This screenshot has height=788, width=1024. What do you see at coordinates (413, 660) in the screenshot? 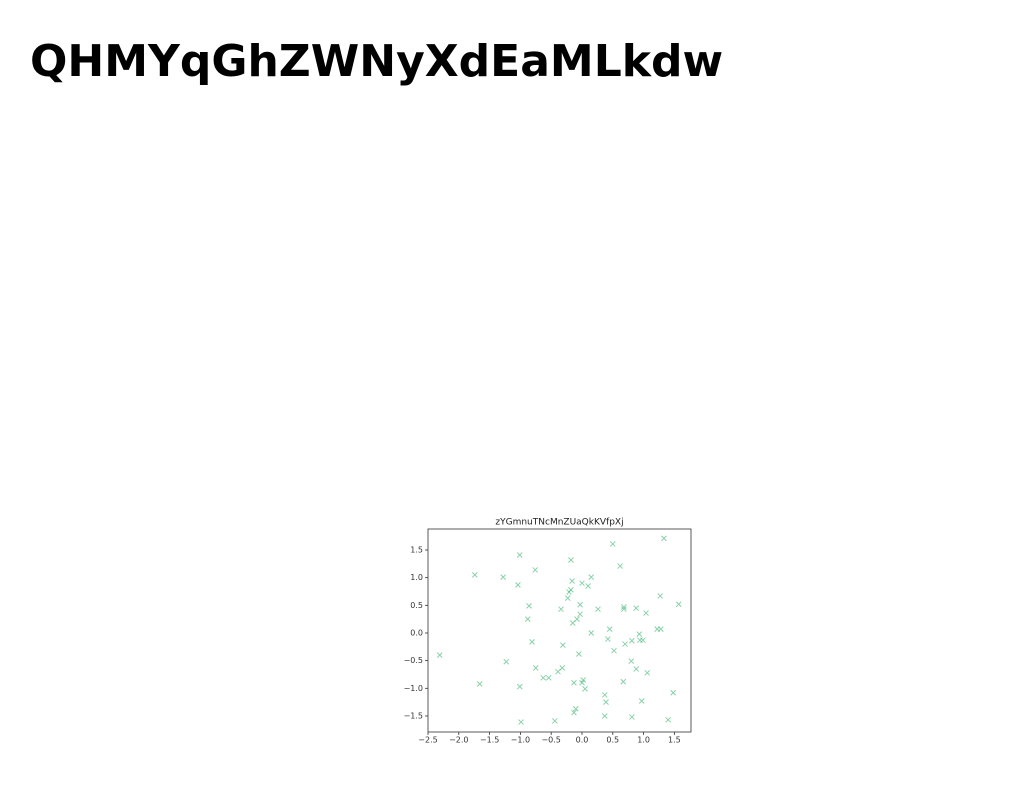
I see `y-tick-label: −0.5` at bounding box center [413, 660].